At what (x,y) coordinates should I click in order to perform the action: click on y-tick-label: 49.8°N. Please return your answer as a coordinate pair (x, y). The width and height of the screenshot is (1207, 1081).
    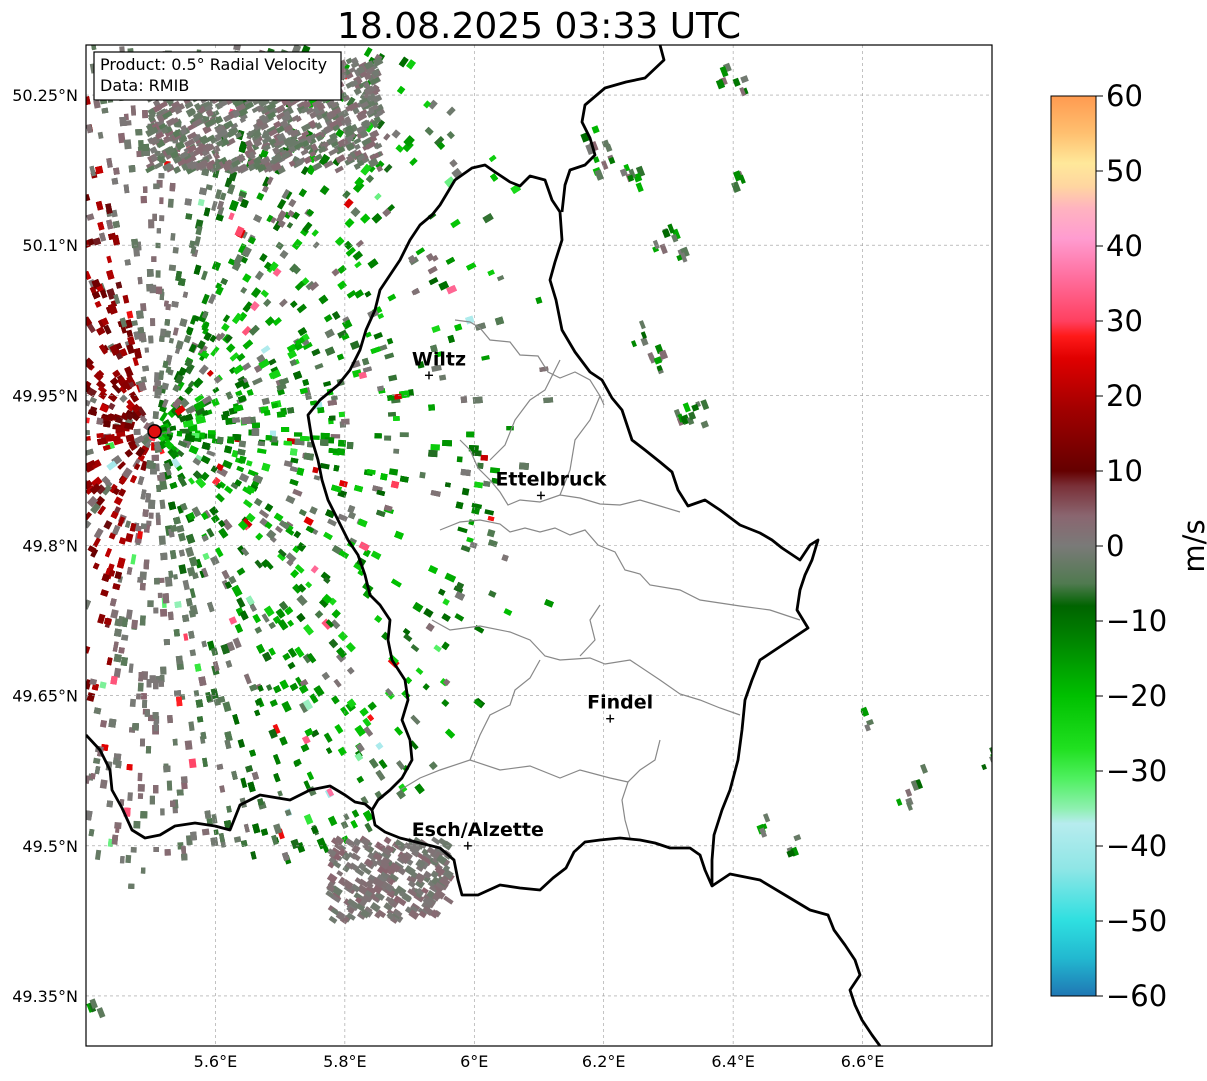
    Looking at the image, I should click on (50, 546).